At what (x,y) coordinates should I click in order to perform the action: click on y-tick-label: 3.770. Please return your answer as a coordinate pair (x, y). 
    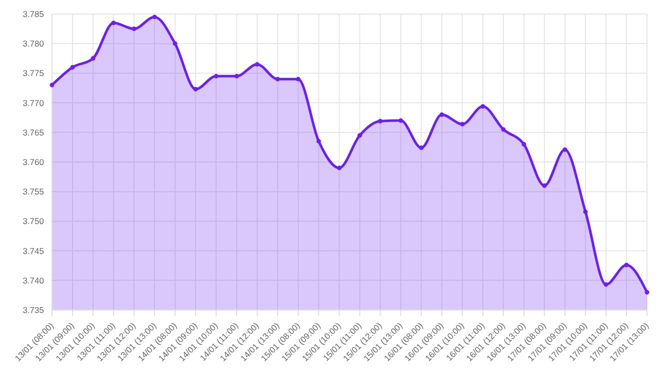
    Looking at the image, I should click on (33, 103).